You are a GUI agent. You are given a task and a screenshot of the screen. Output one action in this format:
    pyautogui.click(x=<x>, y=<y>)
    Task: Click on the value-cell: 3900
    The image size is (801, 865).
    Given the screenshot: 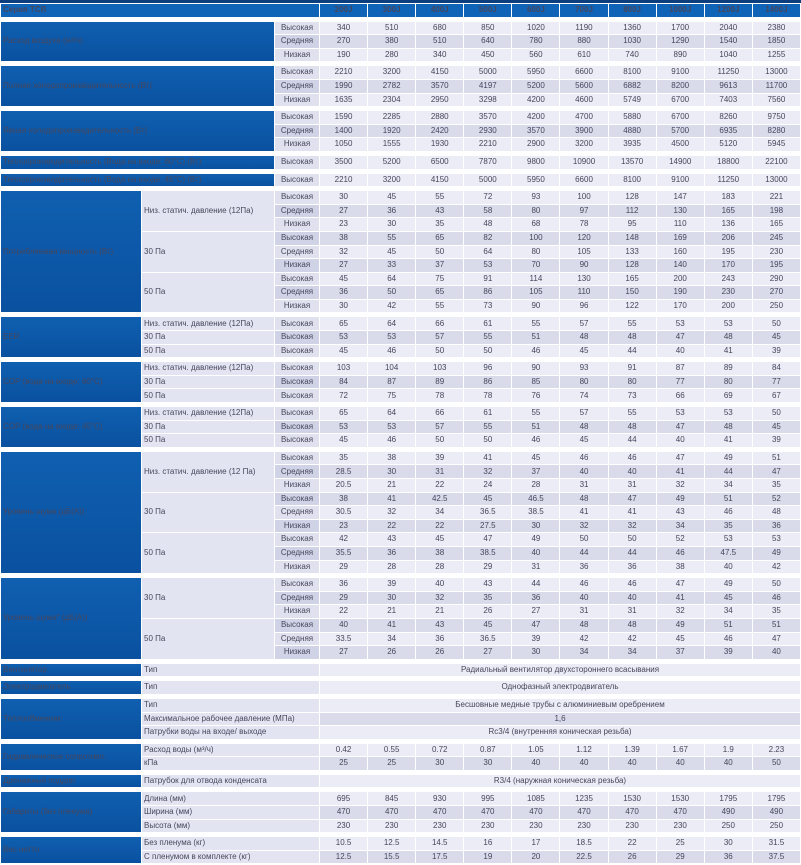 What is the action you would take?
    pyautogui.click(x=584, y=131)
    